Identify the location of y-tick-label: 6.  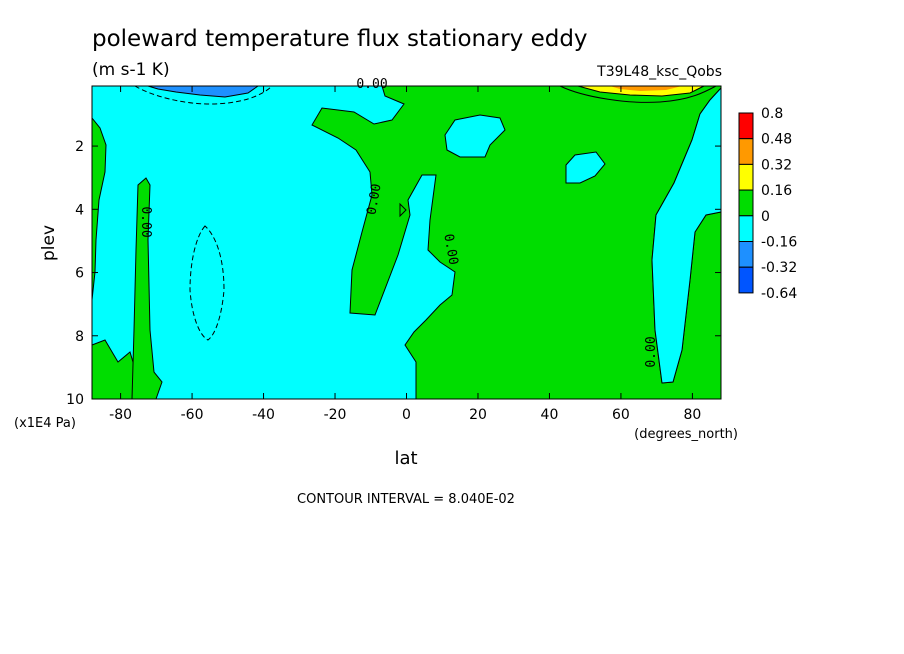
(79, 274).